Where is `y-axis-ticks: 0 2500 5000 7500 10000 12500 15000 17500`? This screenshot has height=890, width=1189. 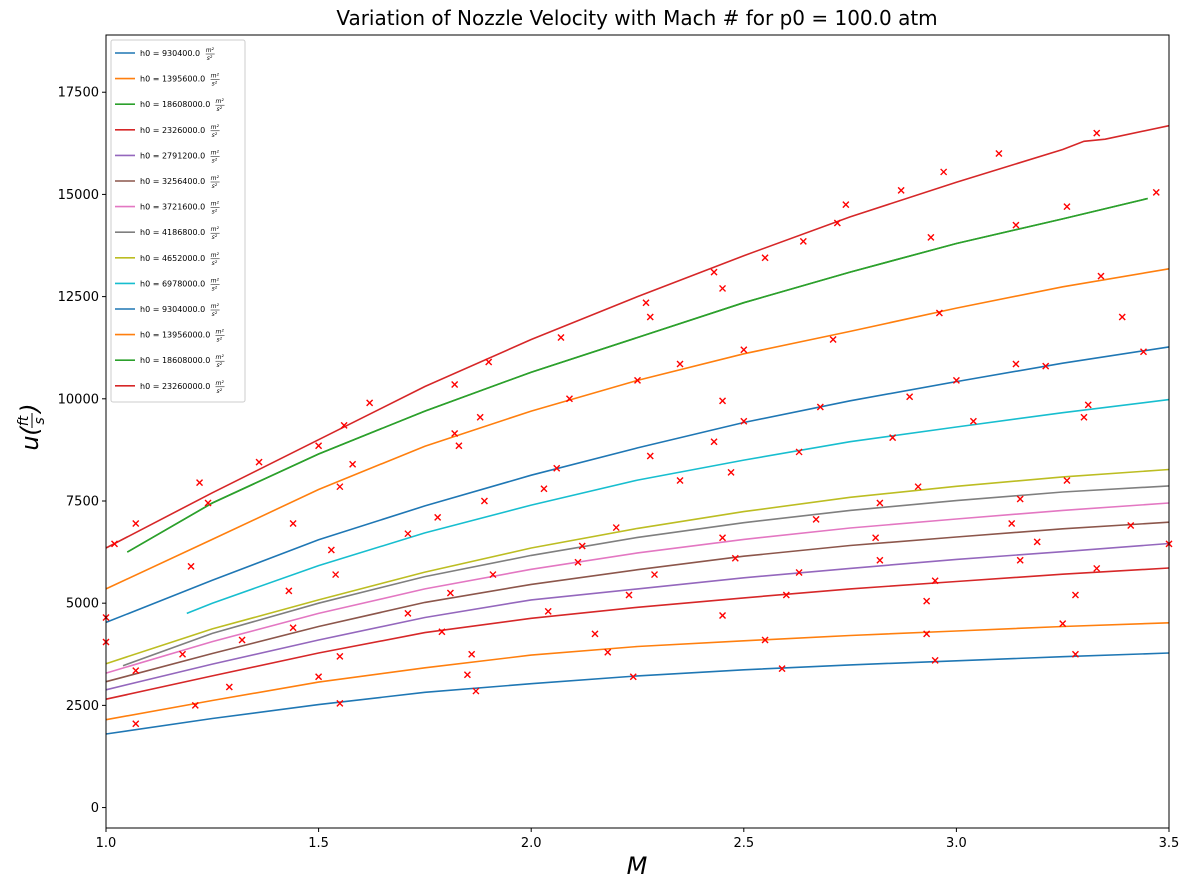 y-axis-ticks: 0 2500 5000 7500 10000 12500 15000 17500 is located at coordinates (82, 451).